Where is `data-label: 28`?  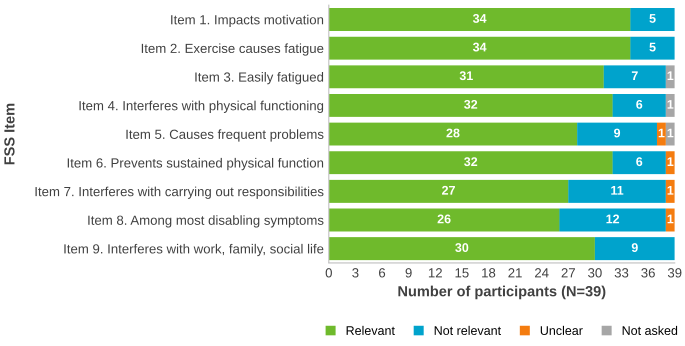 data-label: 28 is located at coordinates (453, 133).